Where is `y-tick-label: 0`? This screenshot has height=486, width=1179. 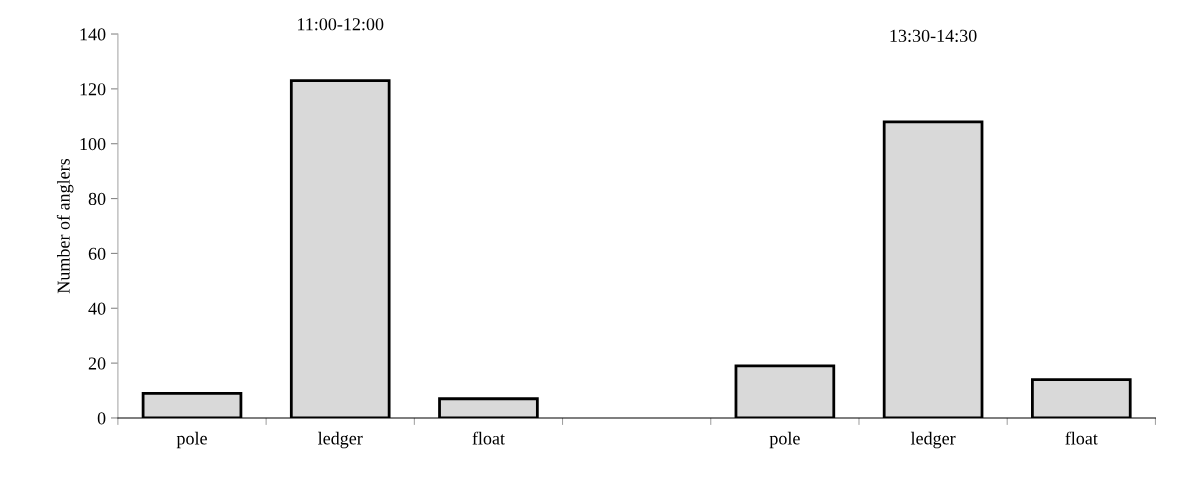 y-tick-label: 0 is located at coordinates (101, 418).